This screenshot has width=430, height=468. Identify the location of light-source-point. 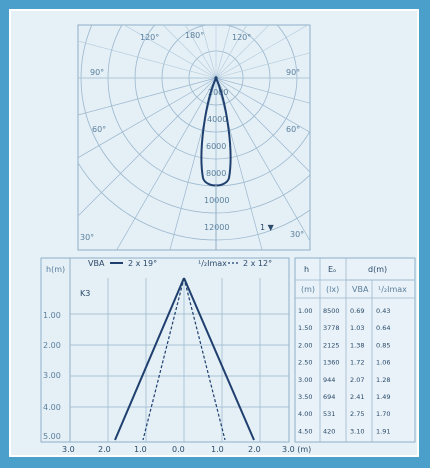
(216, 78).